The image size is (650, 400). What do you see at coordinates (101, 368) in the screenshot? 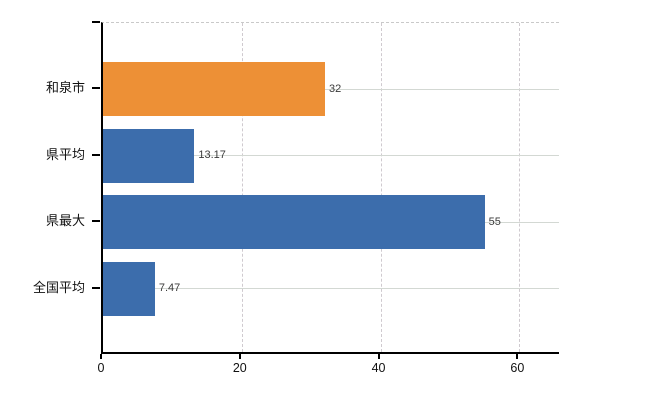
I see `x-tick-label: 0` at bounding box center [101, 368].